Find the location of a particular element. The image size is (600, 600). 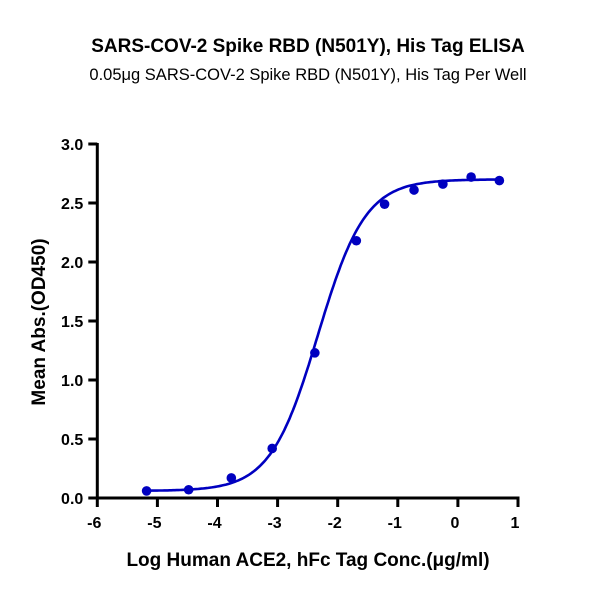

x-tick-label: -2 is located at coordinates (335, 523).